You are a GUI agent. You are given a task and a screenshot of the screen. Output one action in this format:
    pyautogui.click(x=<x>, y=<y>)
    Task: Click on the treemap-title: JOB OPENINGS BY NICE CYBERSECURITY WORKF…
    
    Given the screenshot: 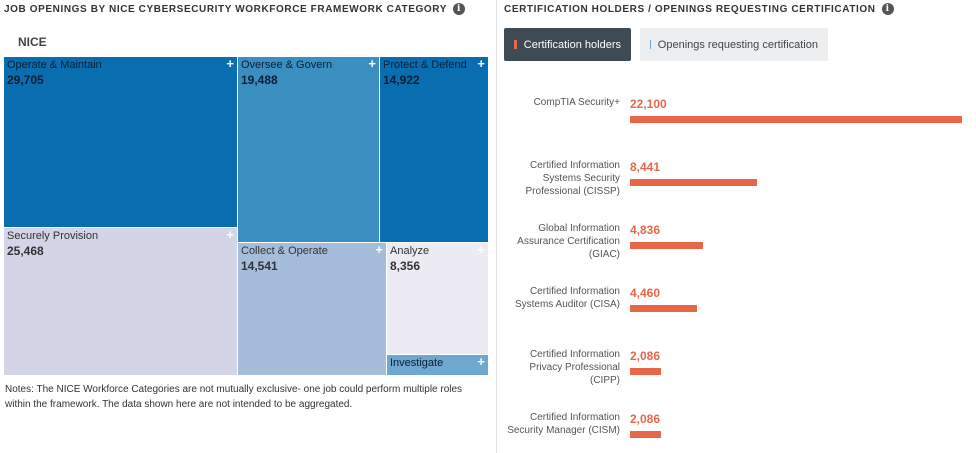 What is the action you would take?
    pyautogui.click(x=235, y=9)
    